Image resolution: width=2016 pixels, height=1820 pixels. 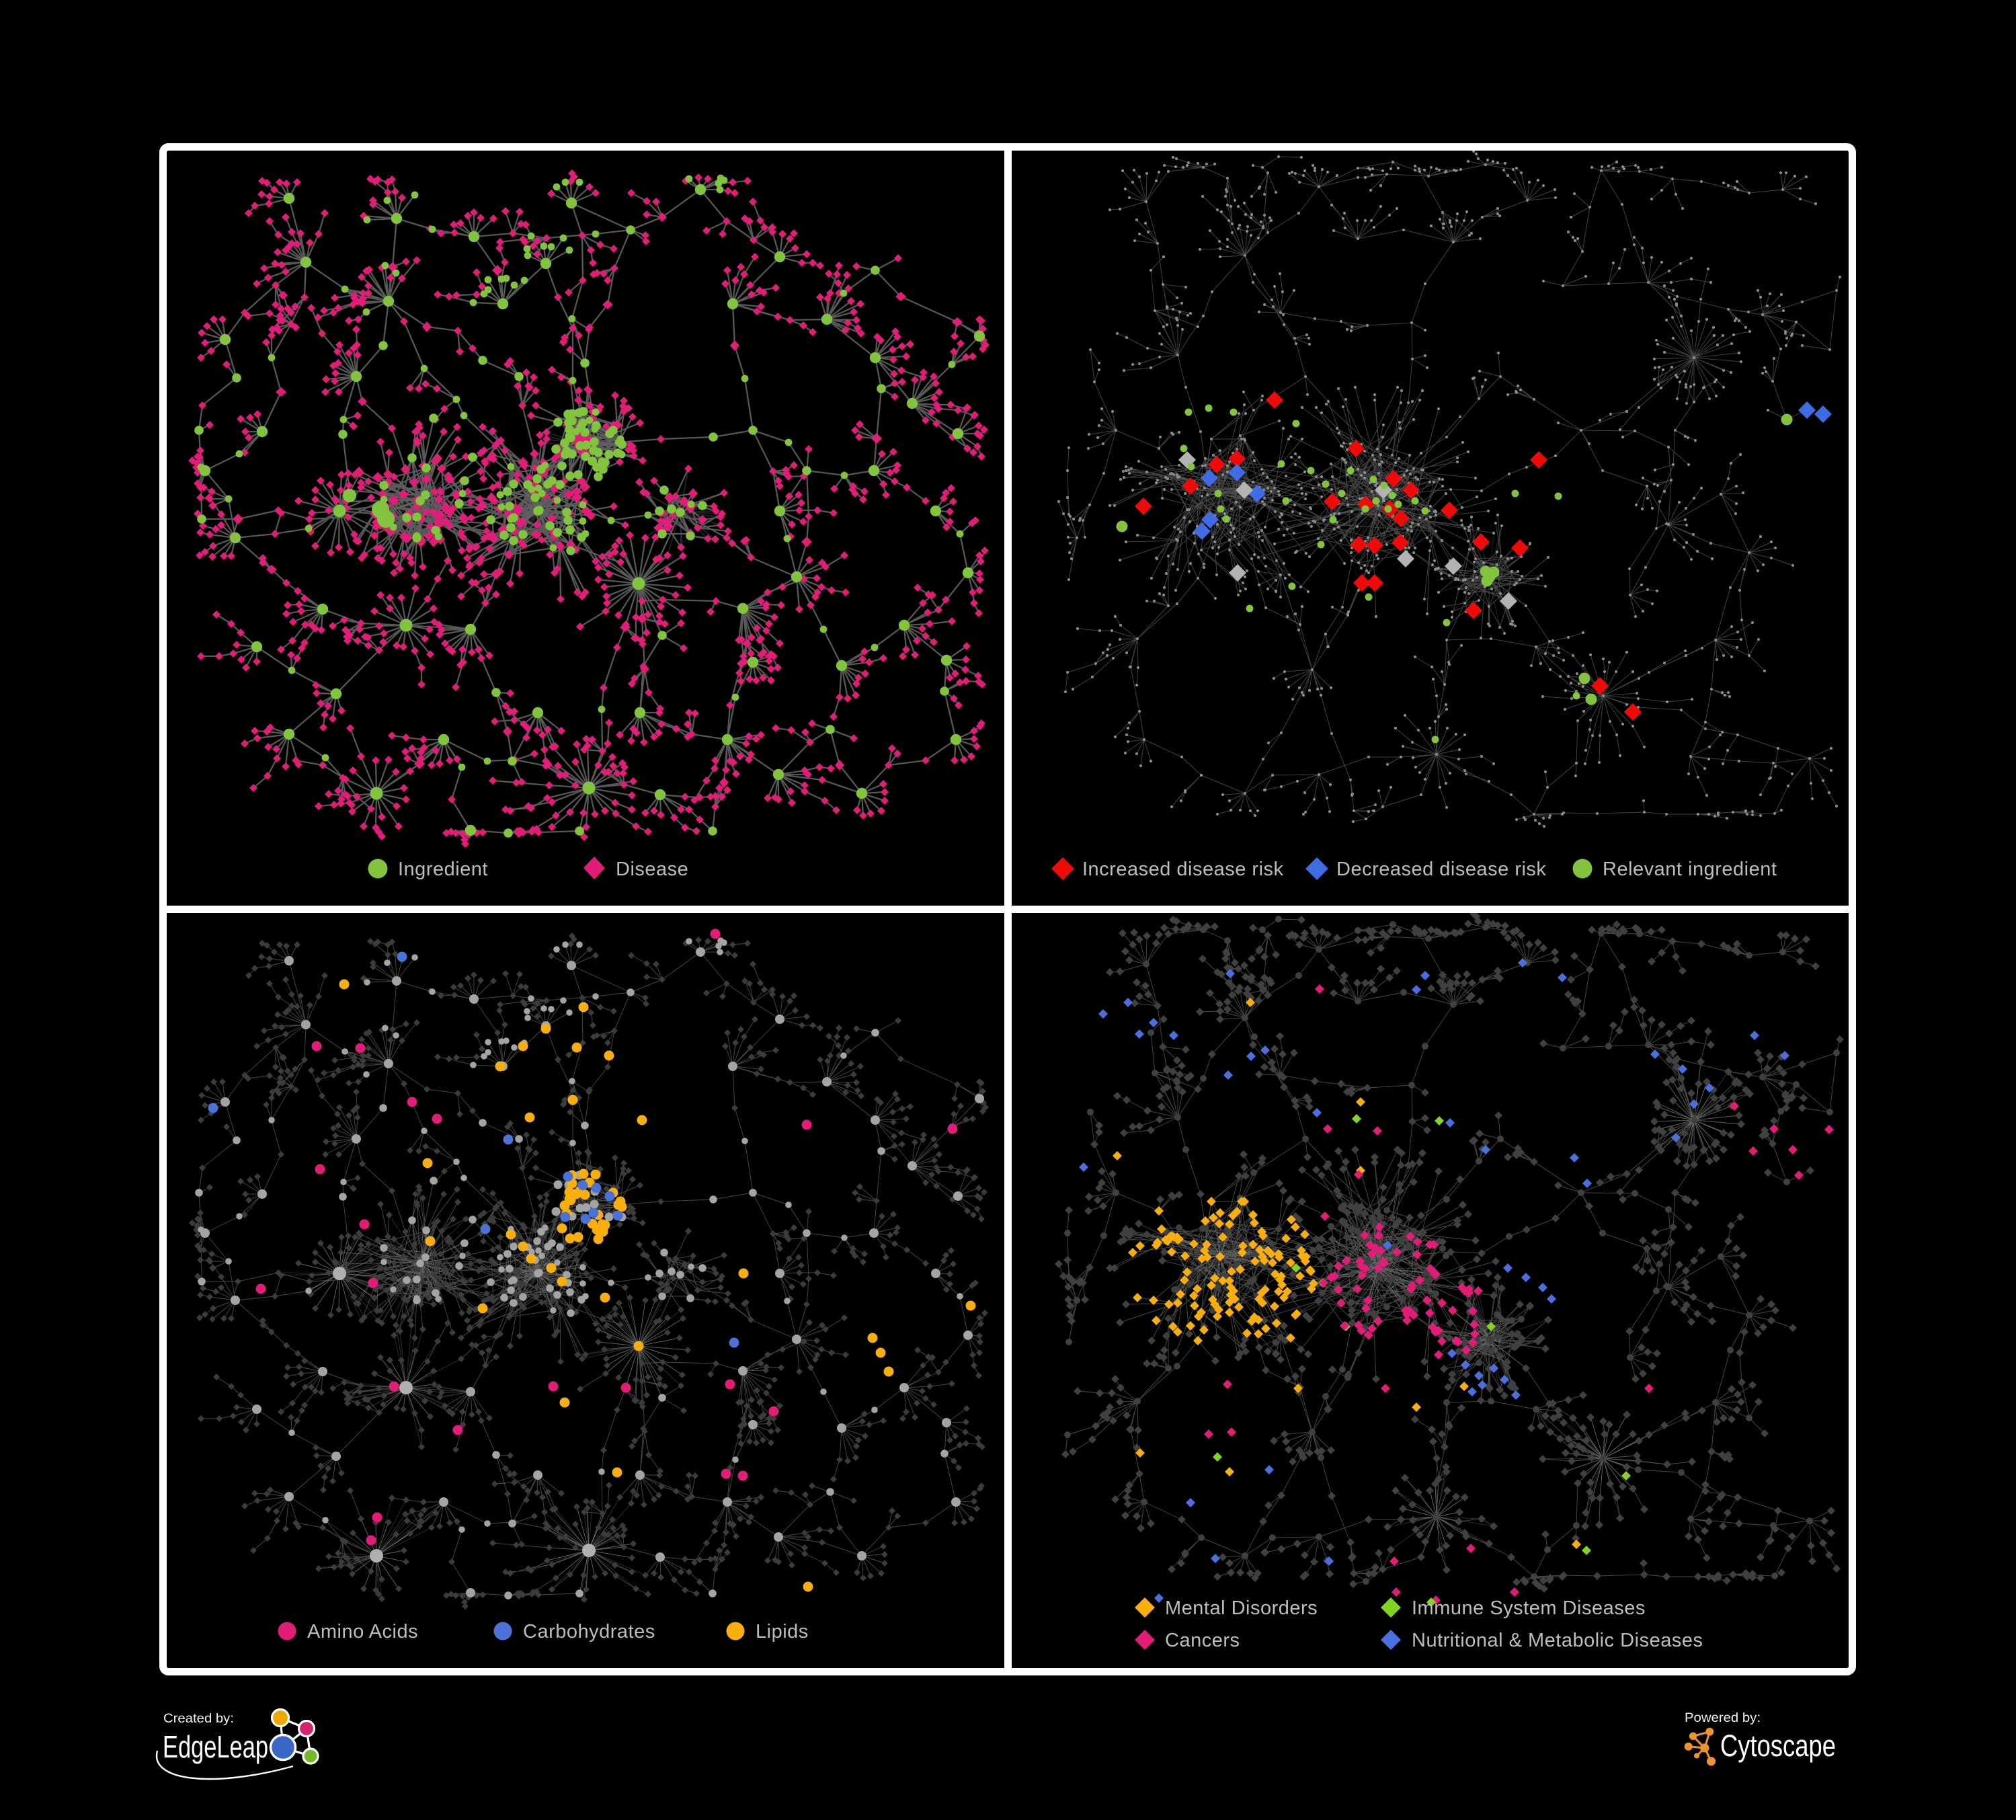 I want to click on svg-text: Relevant ingredient, so click(x=1690, y=869).